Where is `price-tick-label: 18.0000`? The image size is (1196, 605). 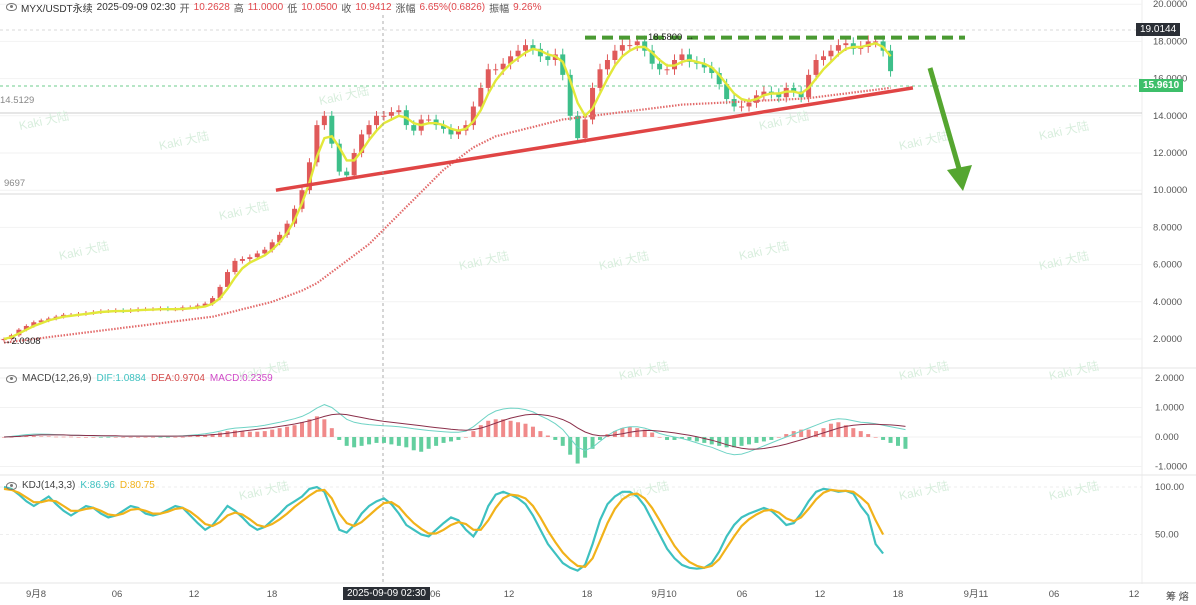
price-tick-label: 18.0000 is located at coordinates (1170, 41).